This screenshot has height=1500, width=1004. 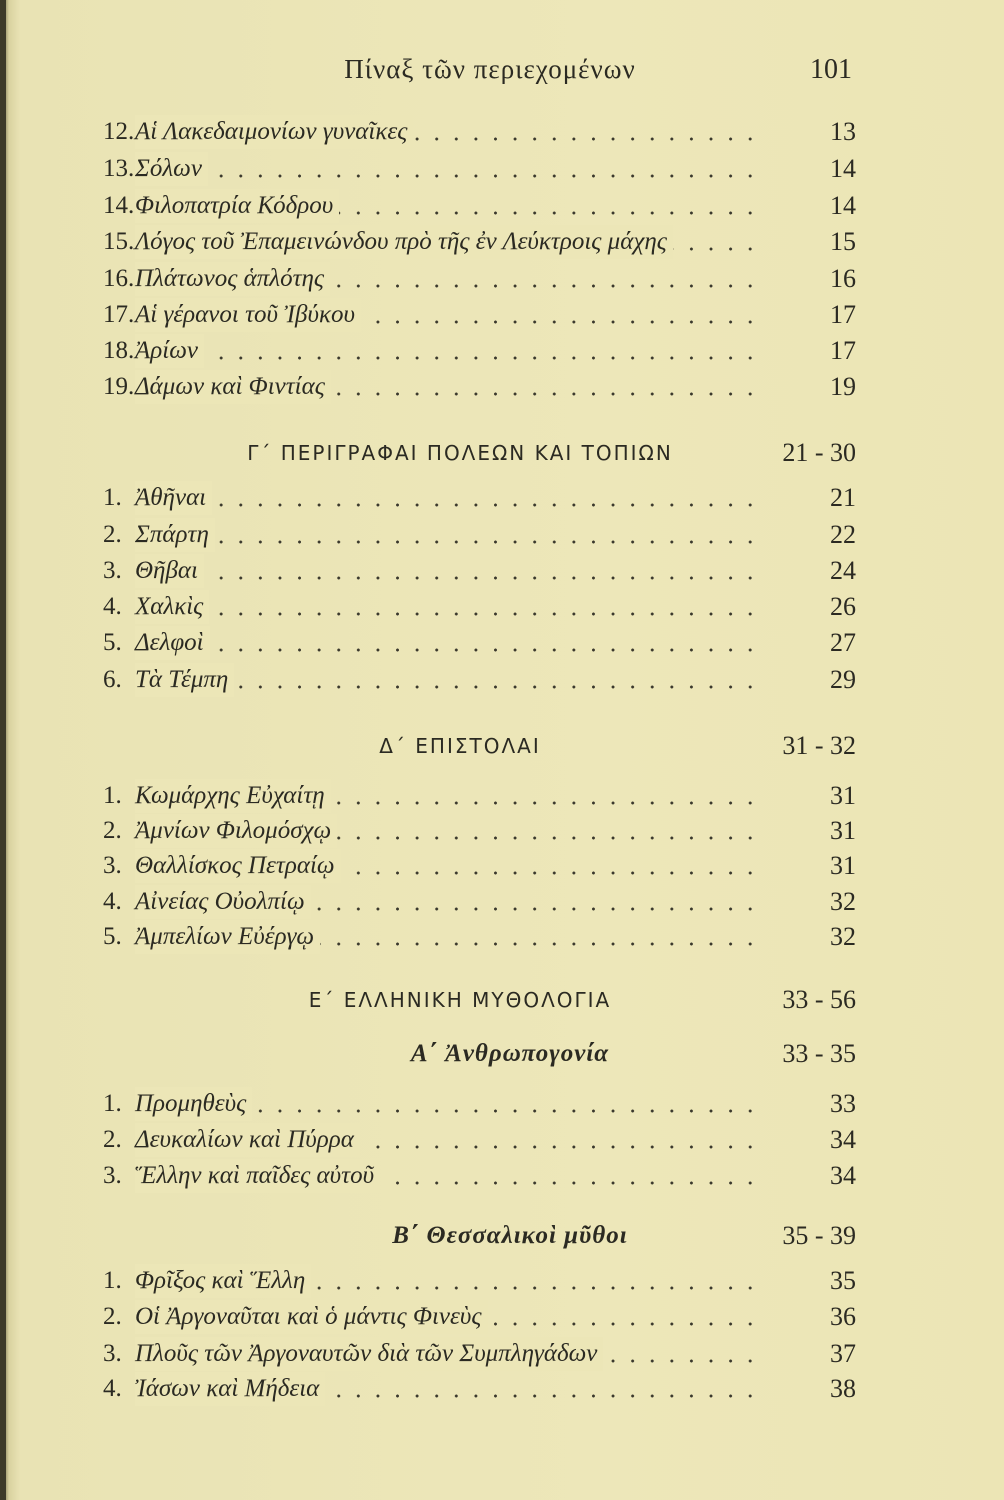 I want to click on entry-title: Αἱ γέρανοι τοῦ Ἰβύκου, so click(x=248, y=315).